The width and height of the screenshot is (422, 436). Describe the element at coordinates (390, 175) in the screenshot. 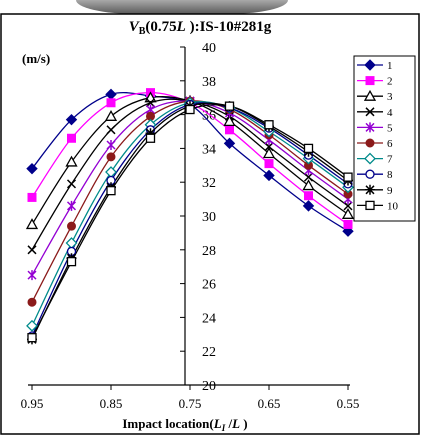

I see `legend-label: 8` at that location.